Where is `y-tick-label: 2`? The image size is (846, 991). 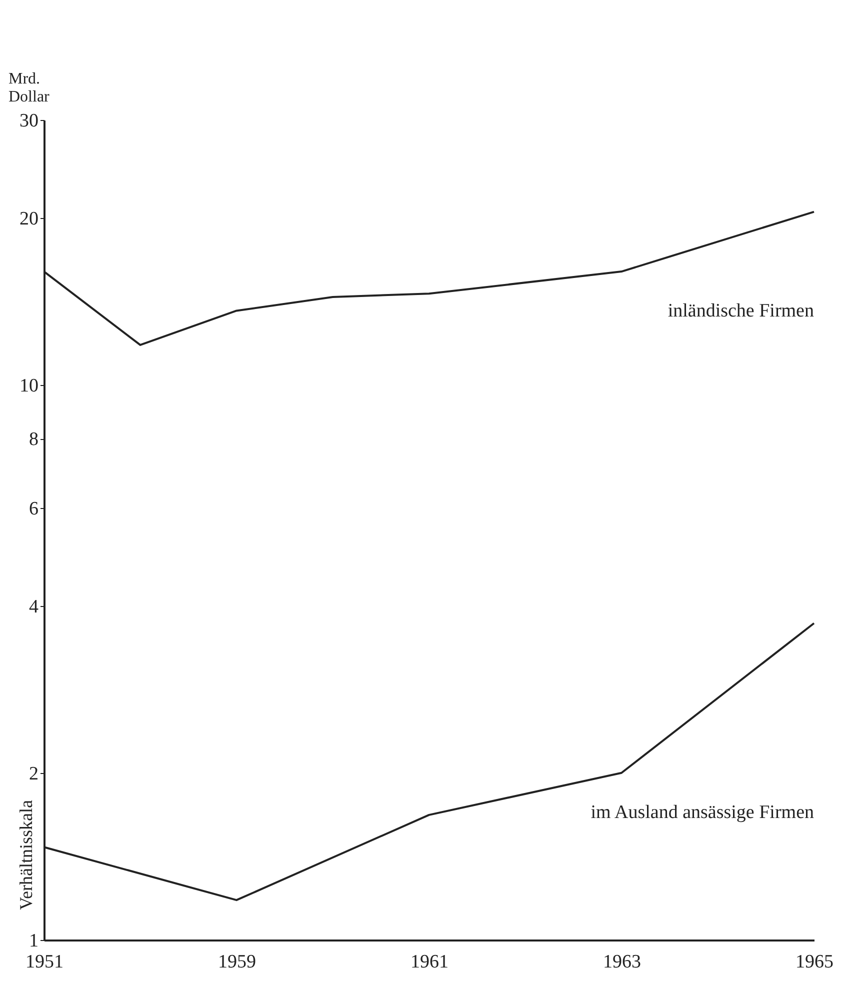
y-tick-label: 2 is located at coordinates (33, 773).